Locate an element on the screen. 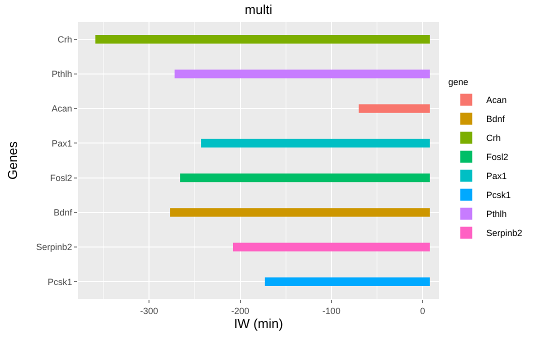  legend-label: Serpinb2 is located at coordinates (504, 233).